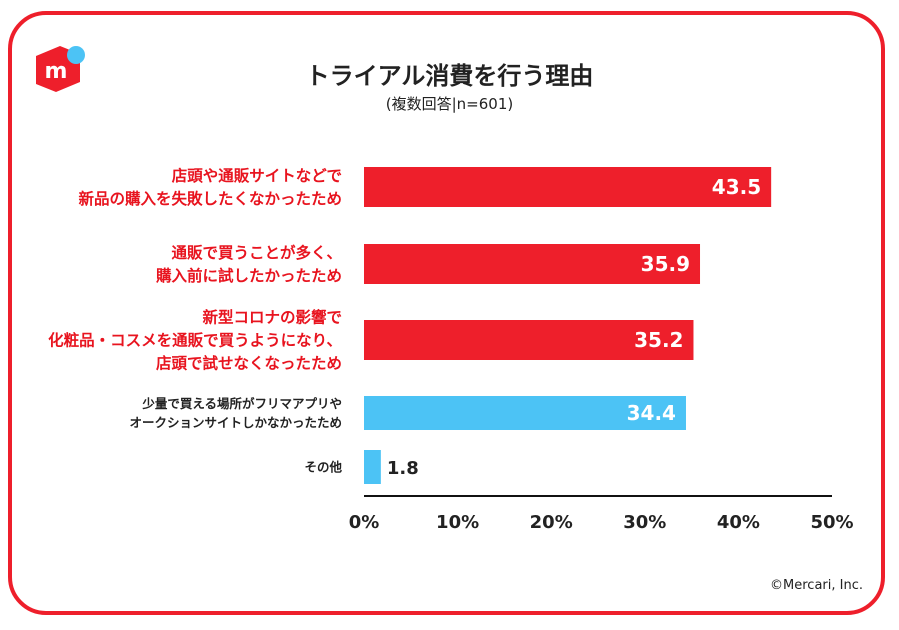  I want to click on x-tick-label: 20%, so click(551, 522).